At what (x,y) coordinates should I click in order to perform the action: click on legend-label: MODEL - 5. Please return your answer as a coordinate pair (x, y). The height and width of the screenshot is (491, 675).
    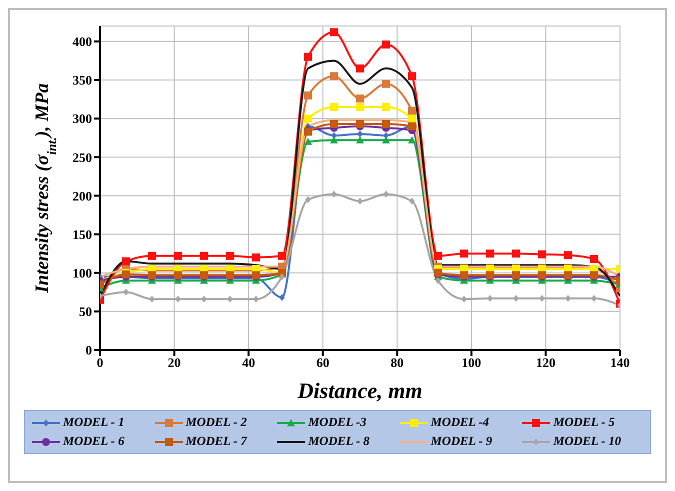
    Looking at the image, I should click on (584, 422).